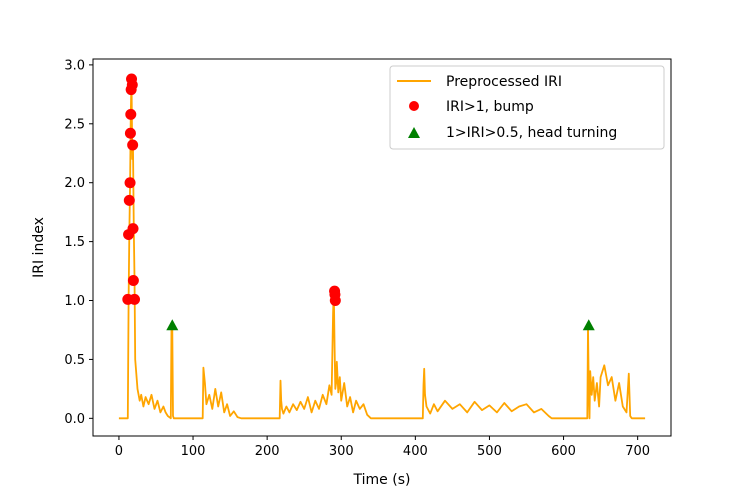 This screenshot has height=498, width=747. I want to click on x-tick-label: 600, so click(563, 451).